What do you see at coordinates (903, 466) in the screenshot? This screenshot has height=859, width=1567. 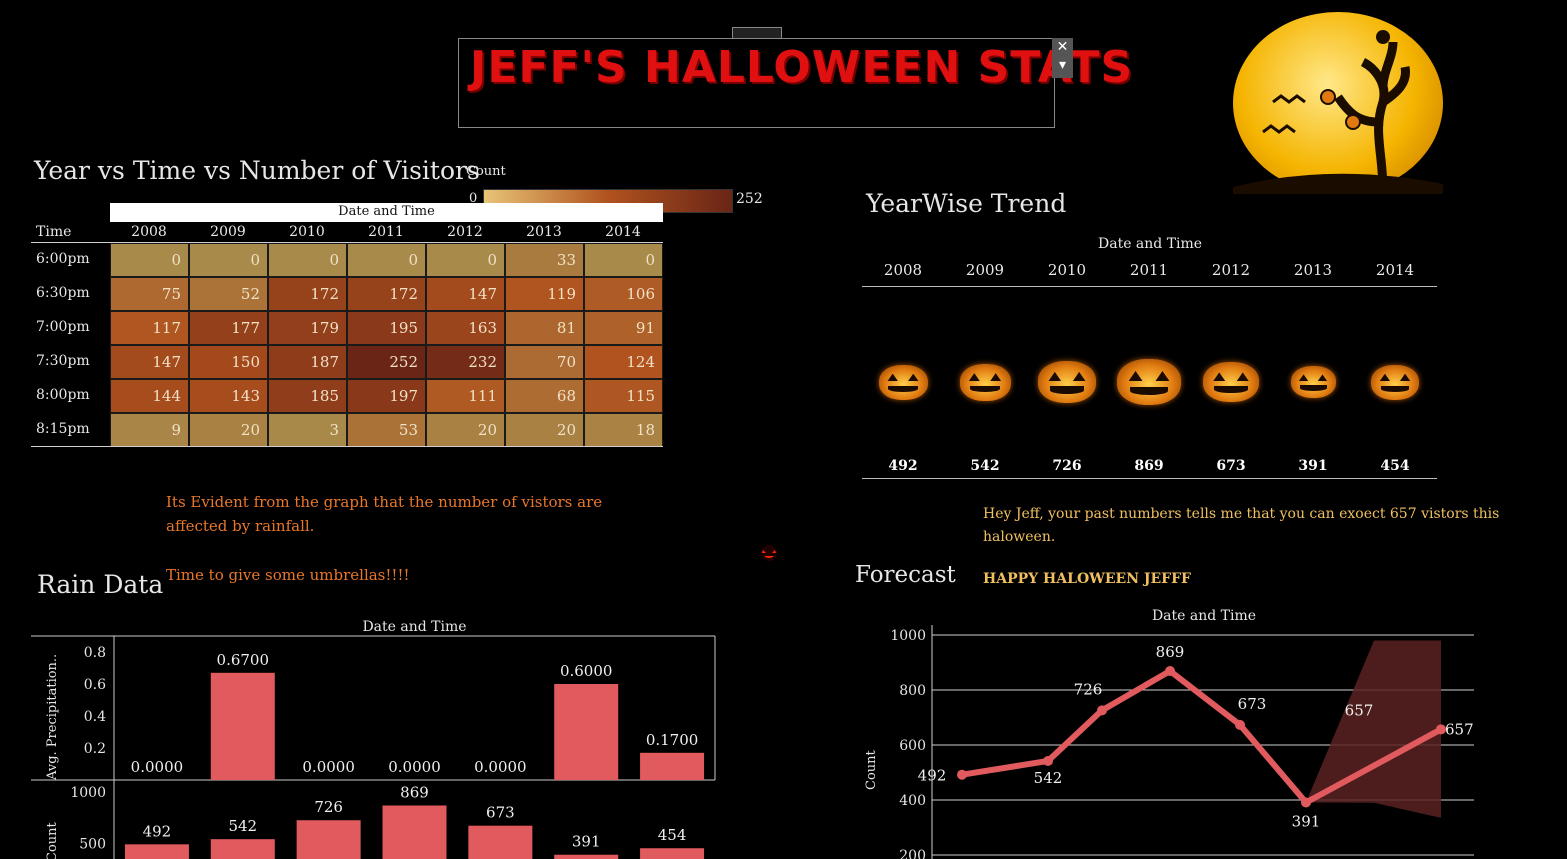 I see `yearwise-value-label: 492` at bounding box center [903, 466].